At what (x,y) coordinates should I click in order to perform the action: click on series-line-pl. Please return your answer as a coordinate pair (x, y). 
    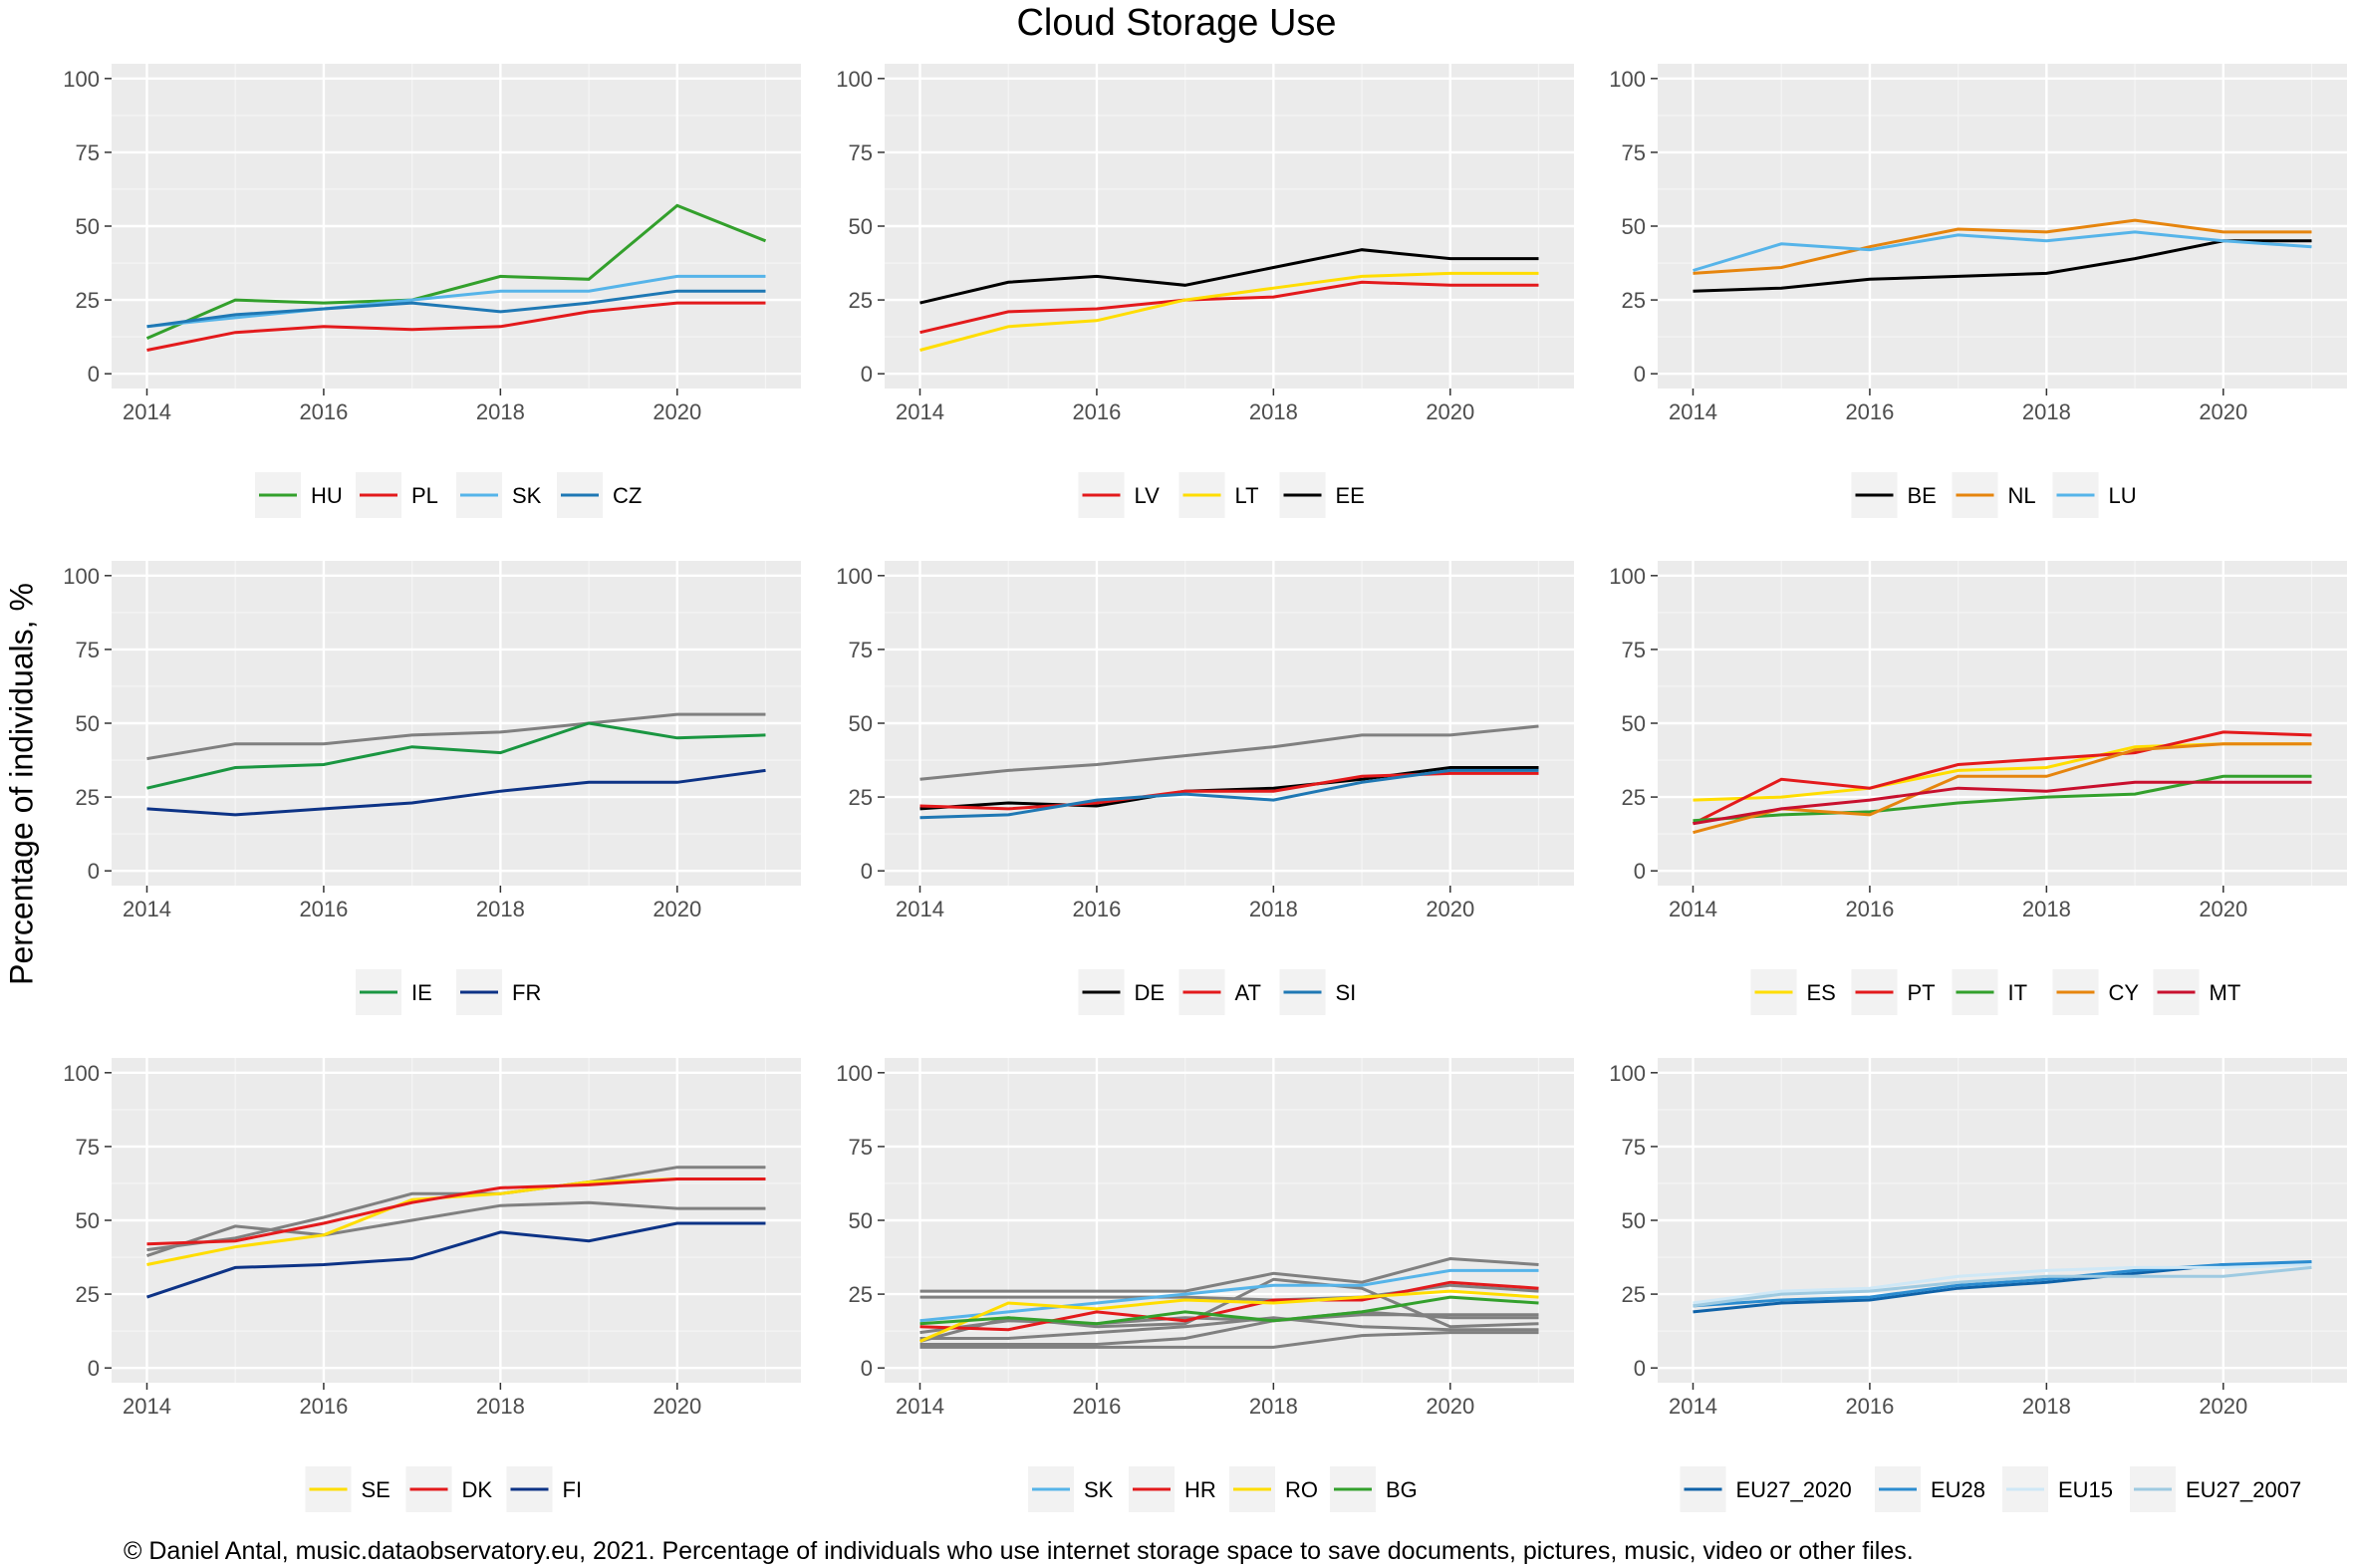
    Looking at the image, I should click on (456, 326).